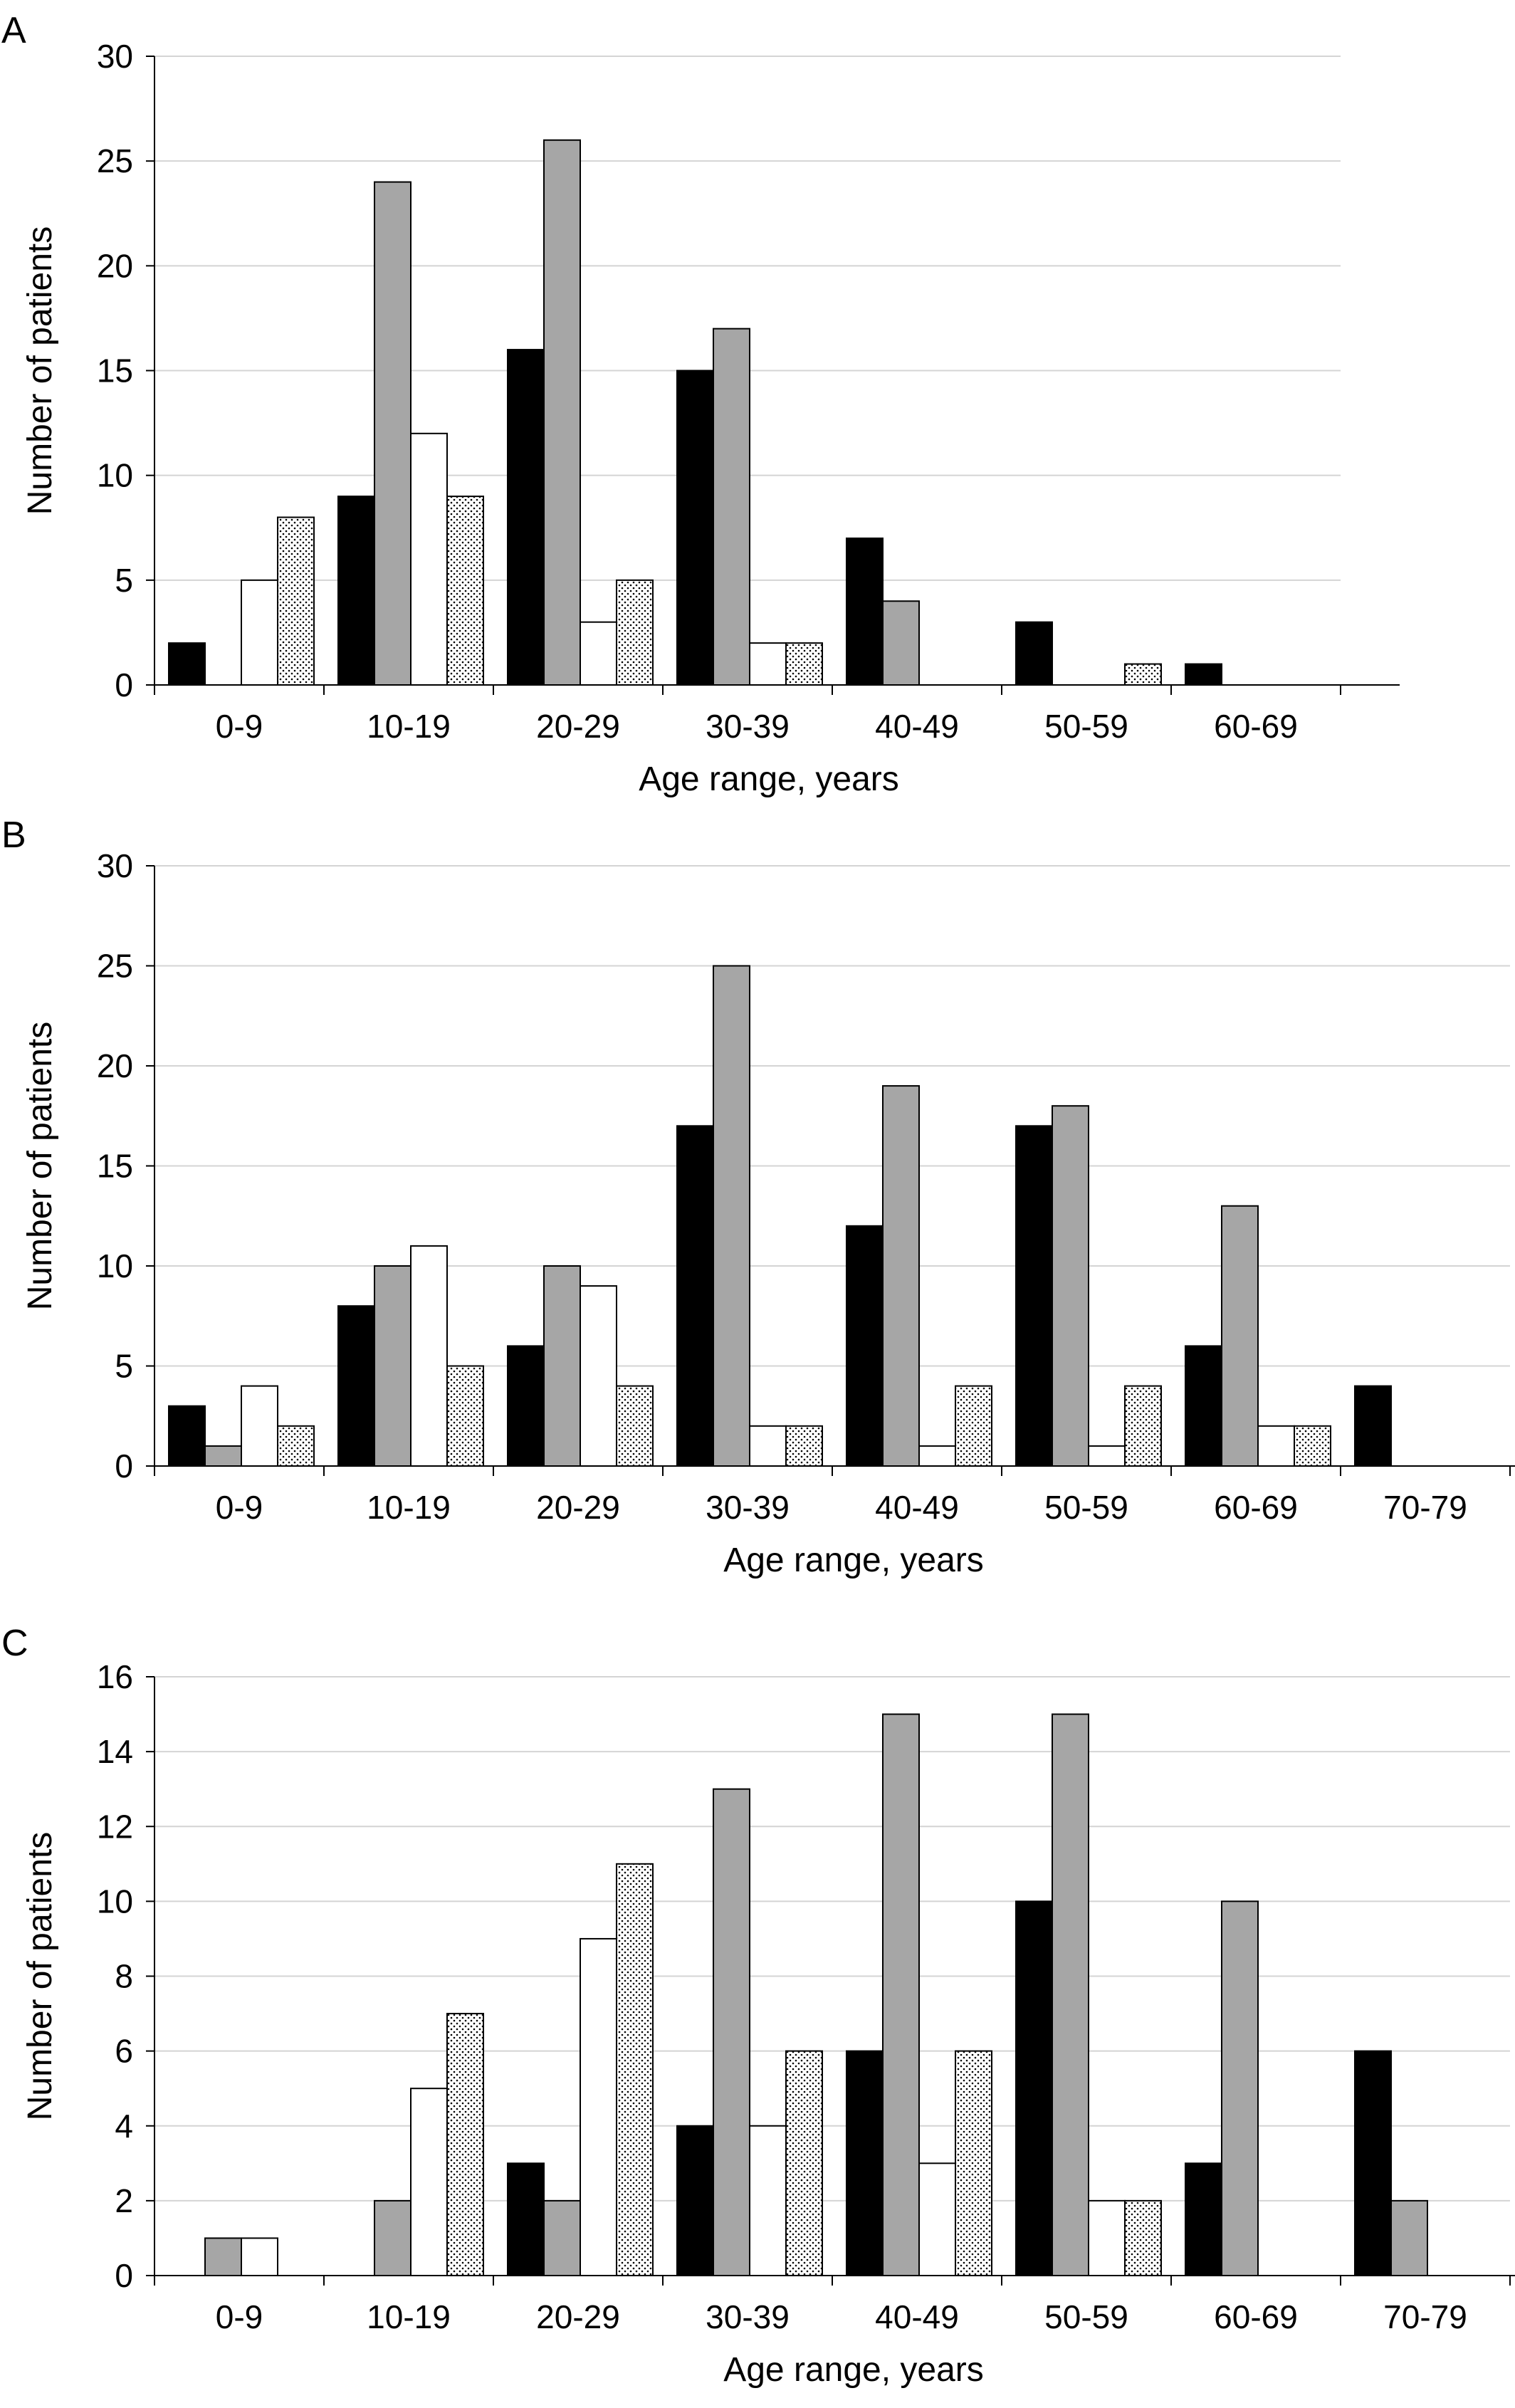 Image resolution: width=1515 pixels, height=2408 pixels. What do you see at coordinates (769, 779) in the screenshot?
I see `panel-a-x-axis-label: Age range, years` at bounding box center [769, 779].